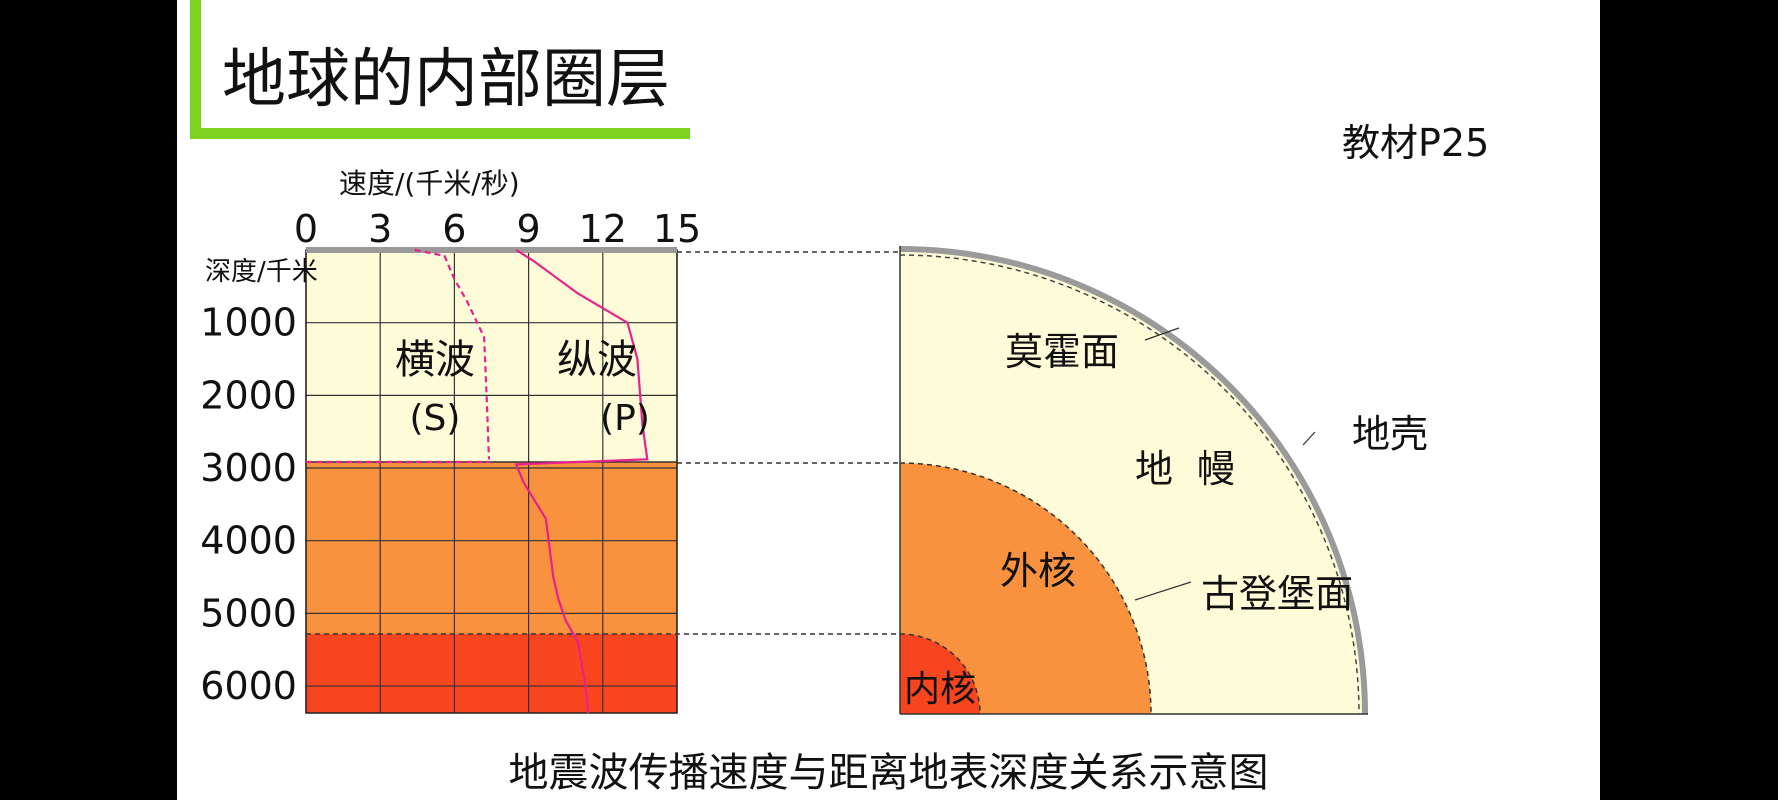 This screenshot has width=1778, height=800. I want to click on s-wave-curve, so click(452, 354).